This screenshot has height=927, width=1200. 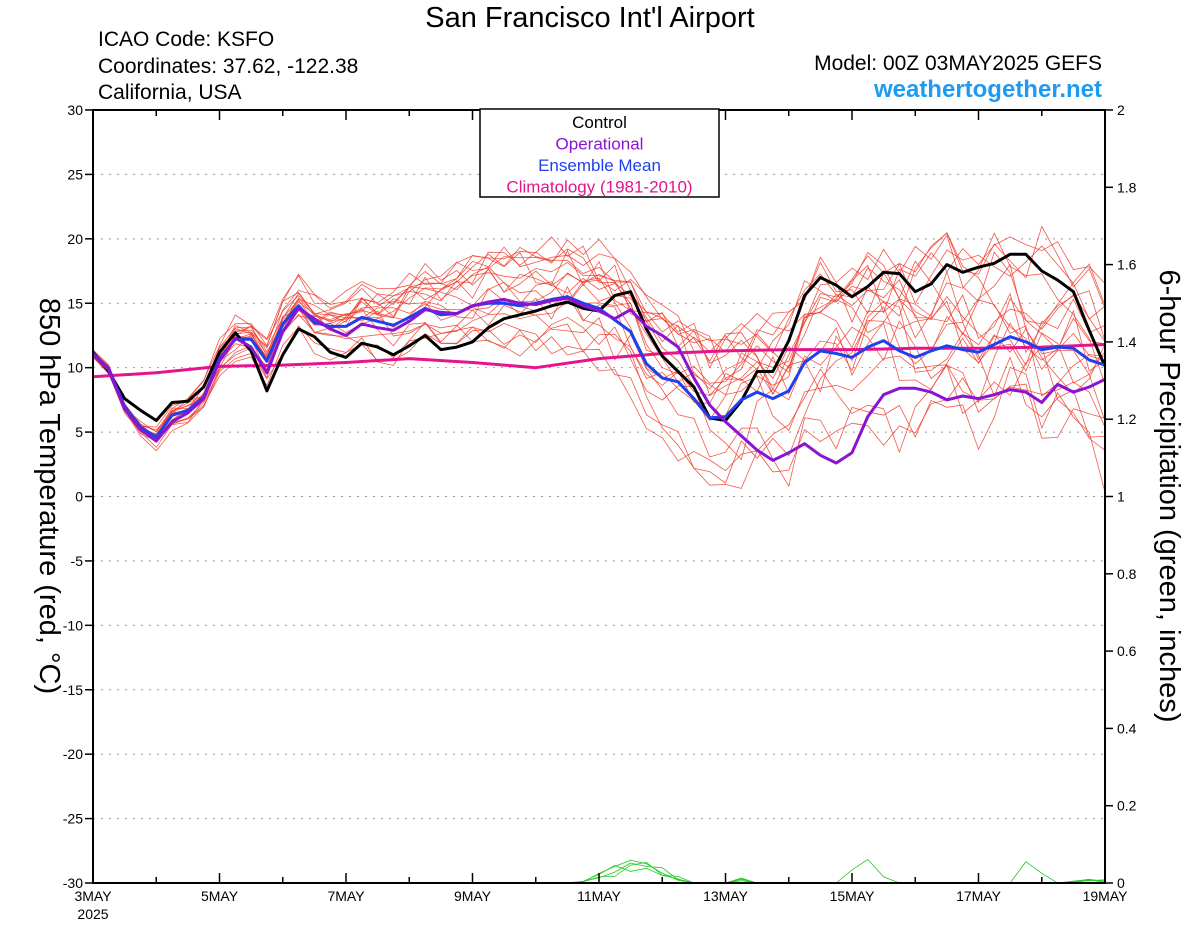 I want to click on legend-box, so click(x=599, y=153).